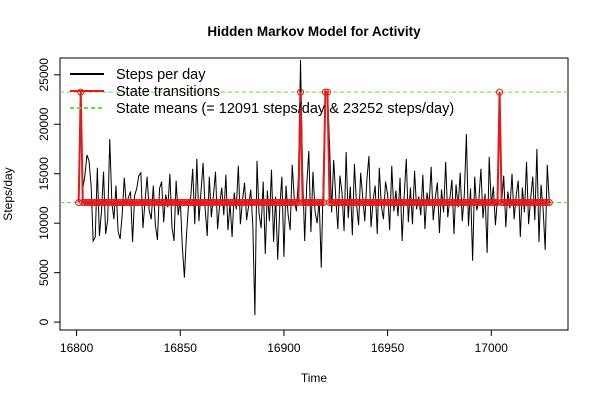 The image size is (600, 400). What do you see at coordinates (44, 75) in the screenshot?
I see `y-tick-label: 25000` at bounding box center [44, 75].